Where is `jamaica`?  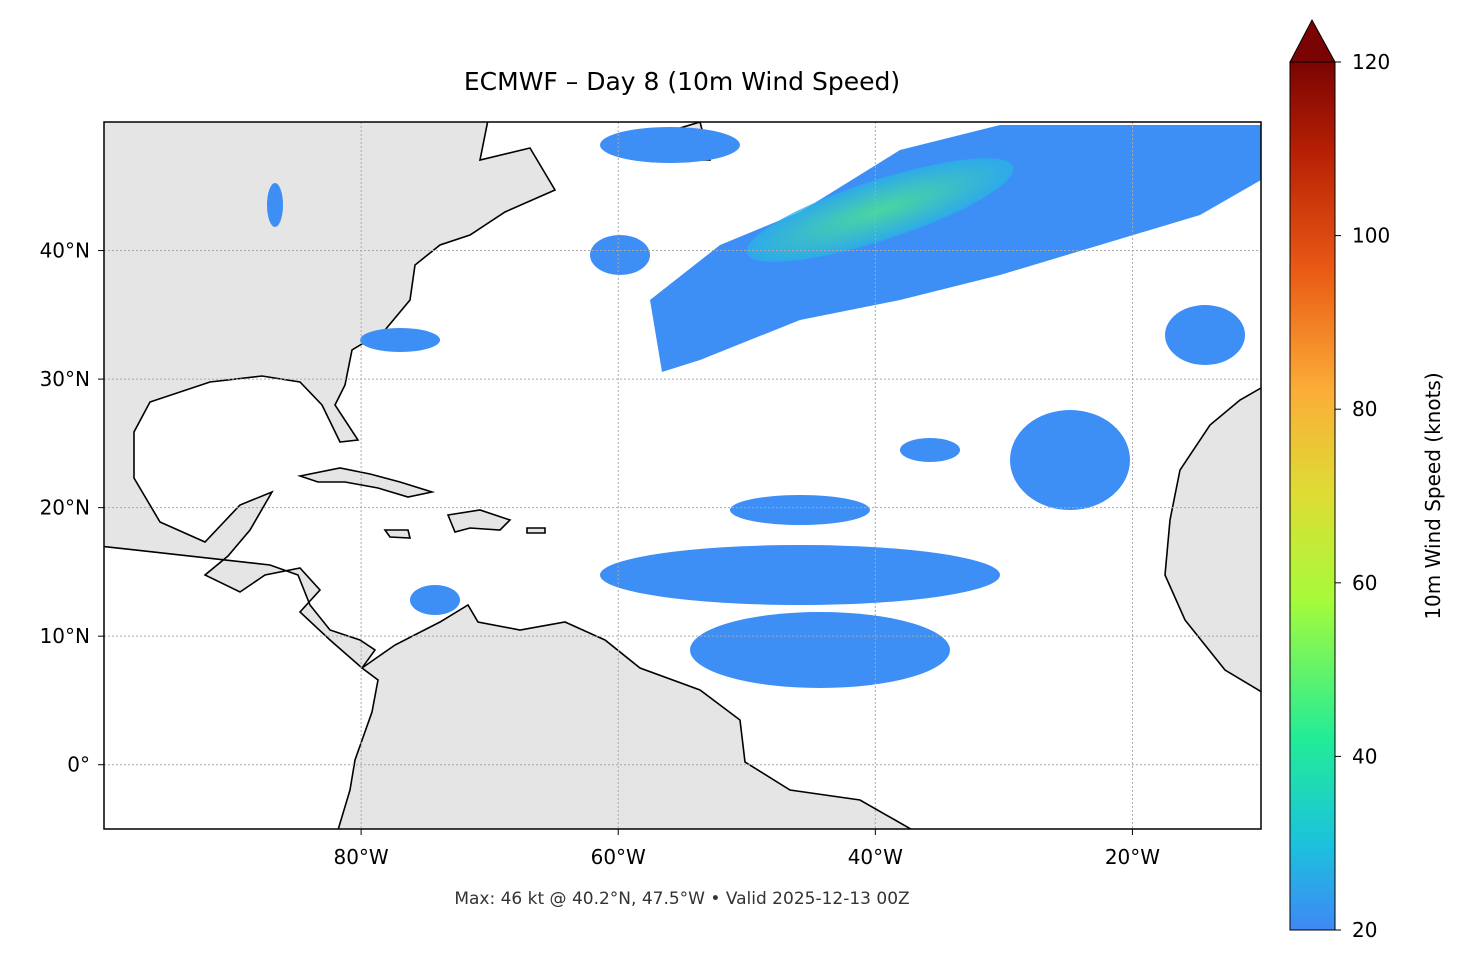
jamaica is located at coordinates (397, 534).